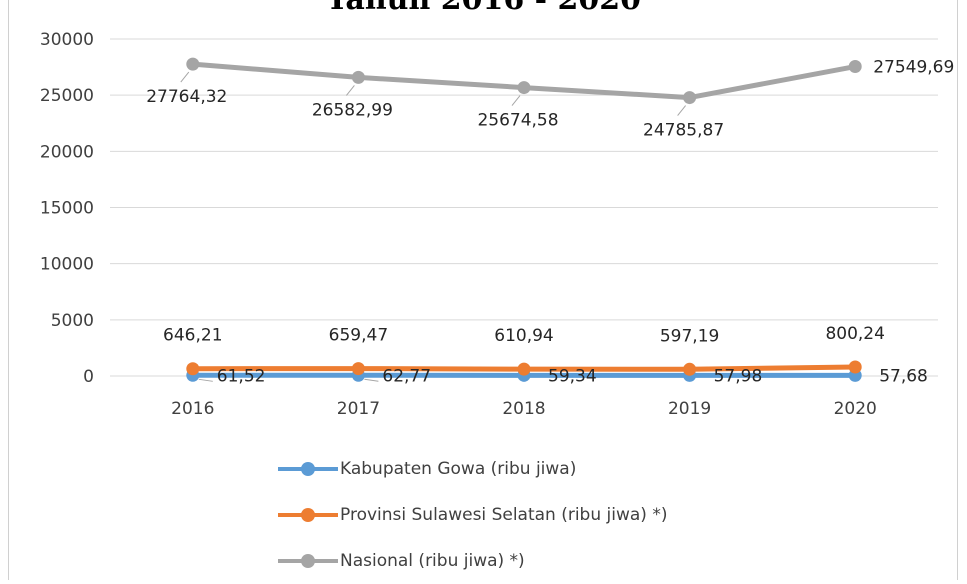 This screenshot has width=967, height=584. Describe the element at coordinates (352, 110) in the screenshot. I see `data-label-2-1: 26582,99` at that location.